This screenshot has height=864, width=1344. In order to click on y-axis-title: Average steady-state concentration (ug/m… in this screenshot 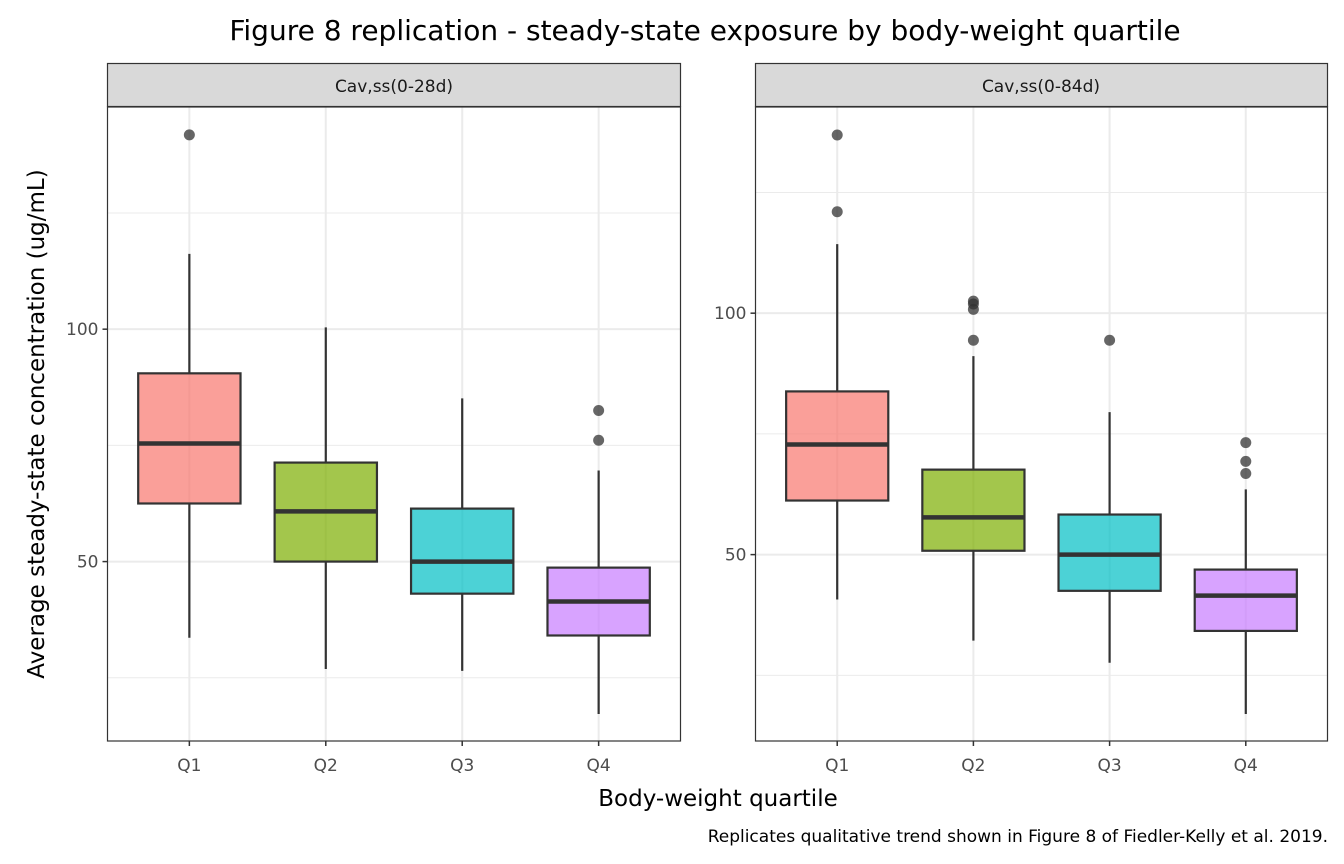, I will do `click(37, 423)`.